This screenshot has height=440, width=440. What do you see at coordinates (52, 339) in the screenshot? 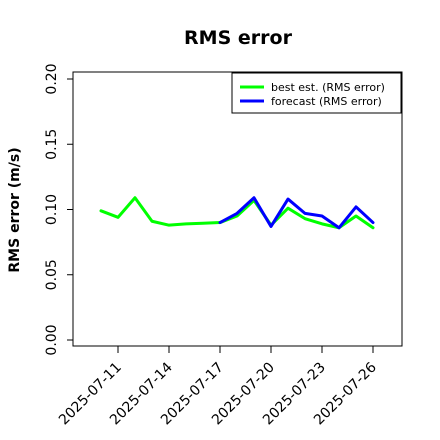
I see `y-tick-label: 0.00` at bounding box center [52, 339].